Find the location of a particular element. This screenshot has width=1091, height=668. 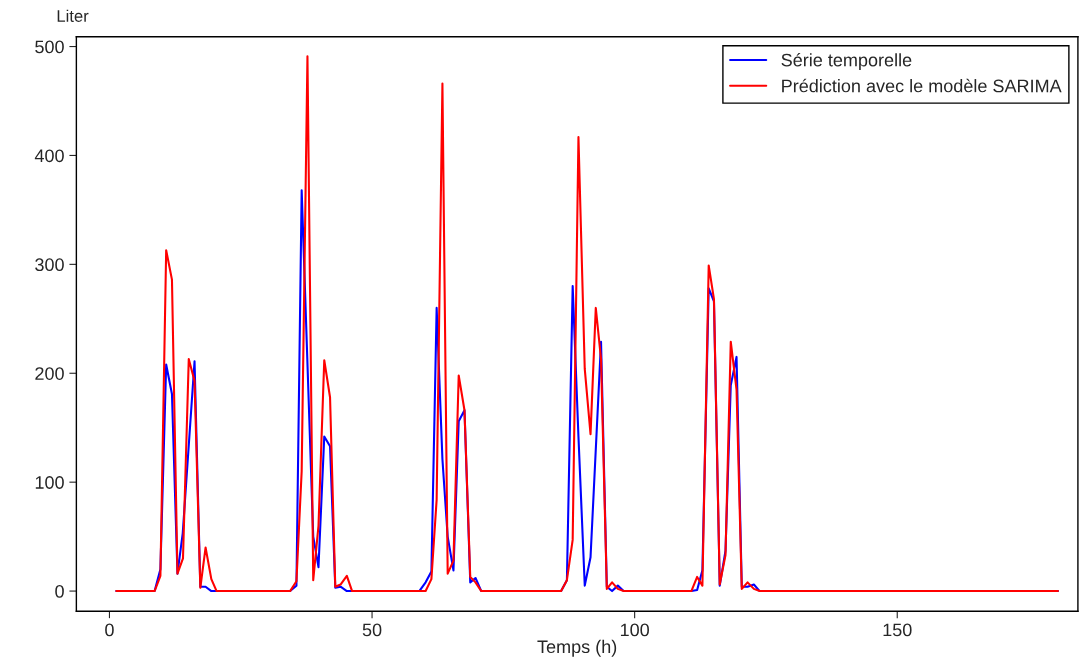

y-tick-label: 400 is located at coordinates (49, 156).